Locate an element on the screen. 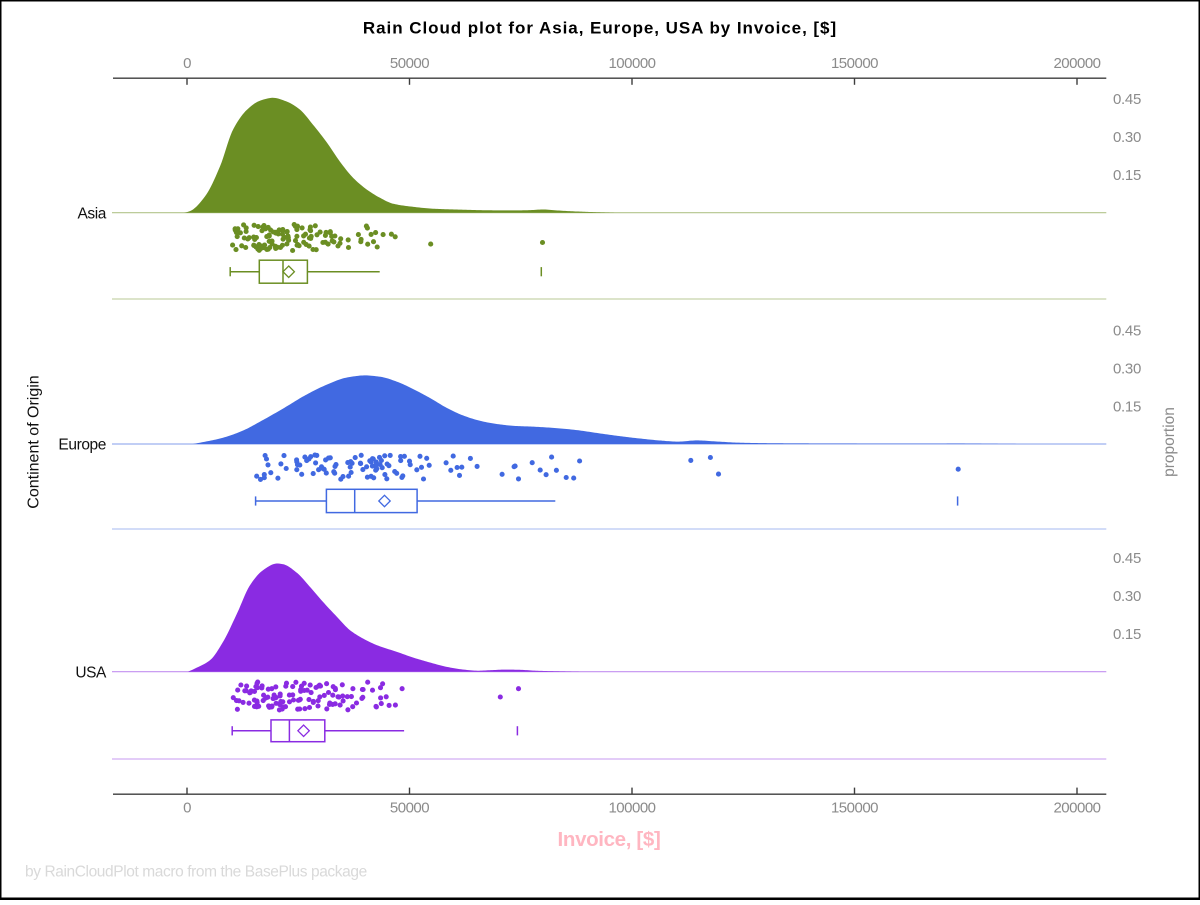 The height and width of the screenshot is (905, 1200). svg-text: proportion is located at coordinates (1169, 442).